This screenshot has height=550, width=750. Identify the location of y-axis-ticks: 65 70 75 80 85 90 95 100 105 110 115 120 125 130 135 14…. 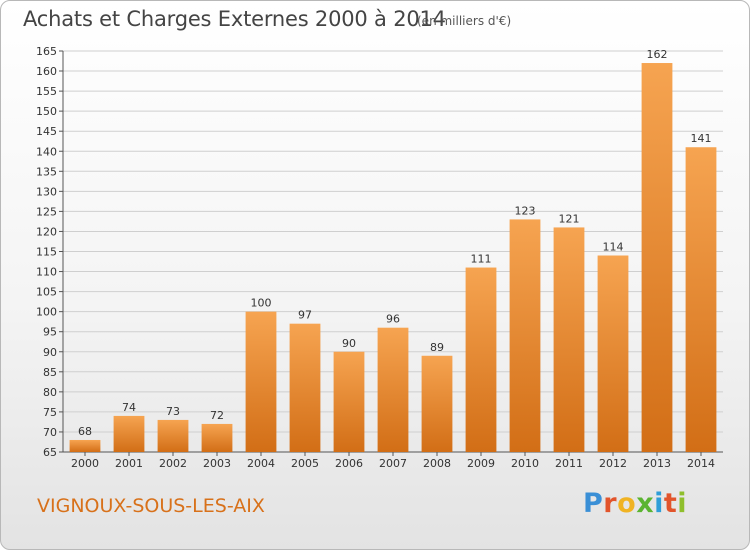
(49, 252).